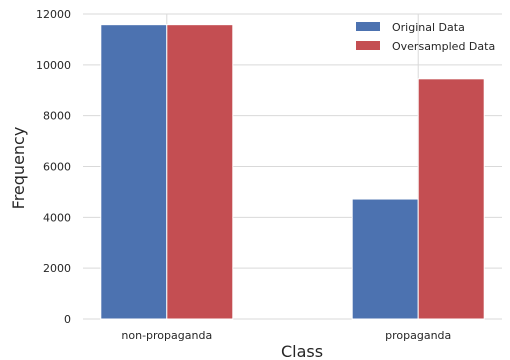 Image resolution: width=510 pixels, height=360 pixels. Describe the element at coordinates (428, 27) in the screenshot. I see `legend-label: Original Data` at that location.